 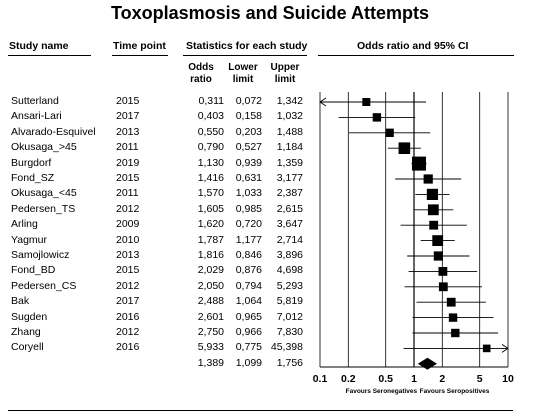 What do you see at coordinates (248, 316) in the screenshot?
I see `study-lower: 0,965` at bounding box center [248, 316].